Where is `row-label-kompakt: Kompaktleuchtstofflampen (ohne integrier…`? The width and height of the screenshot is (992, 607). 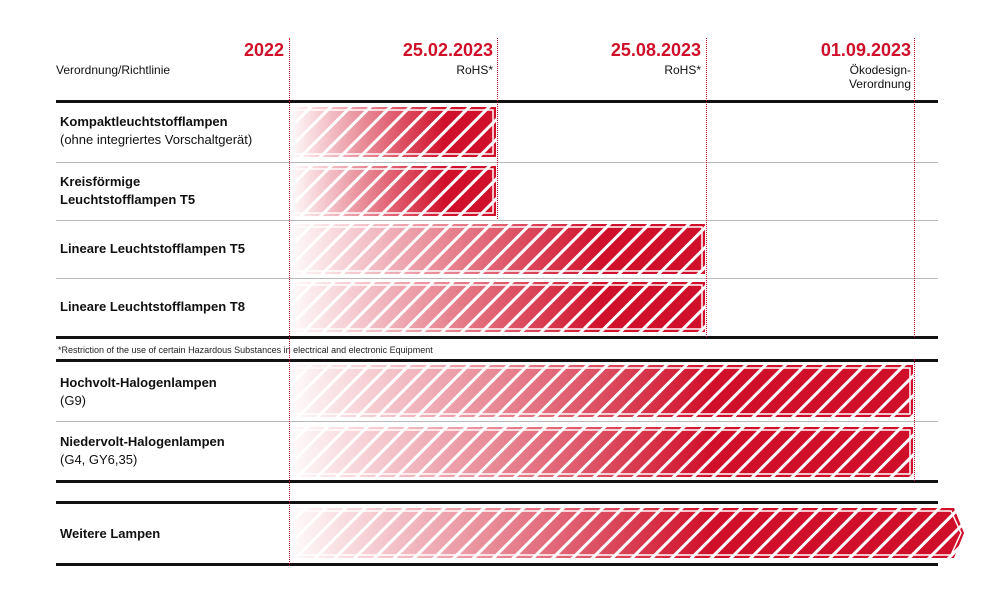
row-label-kompakt: Kompaktleuchtstofflampen (ohne integrier… is located at coordinates (156, 130).